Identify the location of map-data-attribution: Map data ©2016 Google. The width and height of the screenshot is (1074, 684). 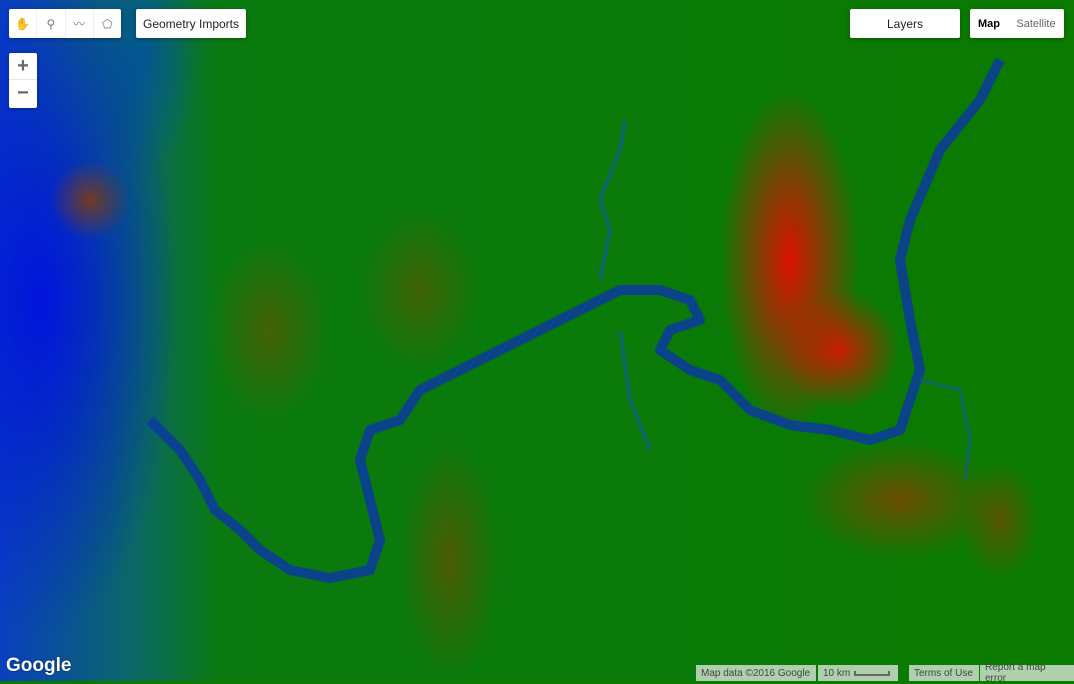
(756, 673).